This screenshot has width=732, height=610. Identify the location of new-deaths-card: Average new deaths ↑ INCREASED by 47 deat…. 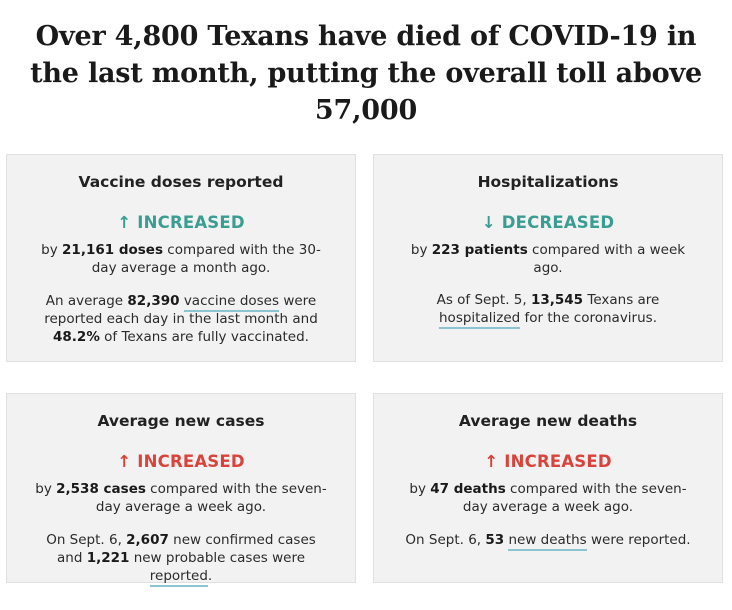
(548, 488).